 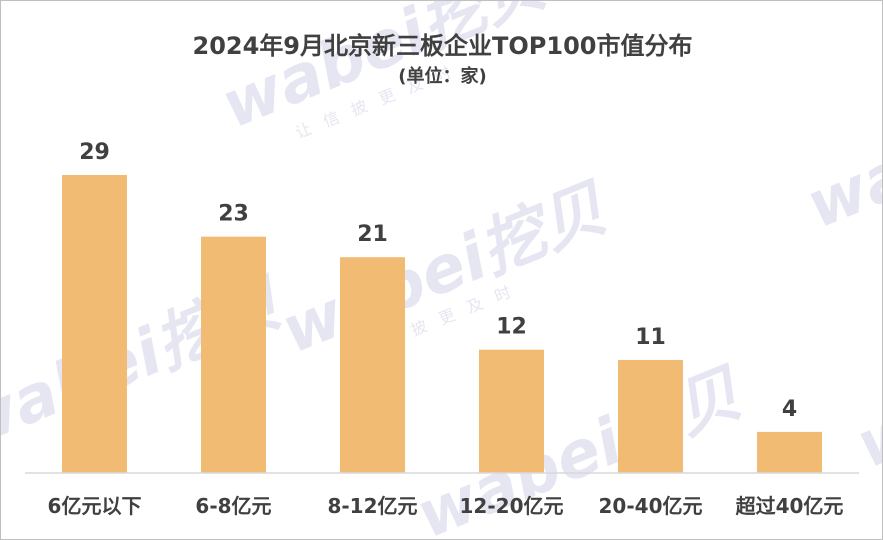 What do you see at coordinates (789, 506) in the screenshot?
I see `category-label-5: 超过40亿元` at bounding box center [789, 506].